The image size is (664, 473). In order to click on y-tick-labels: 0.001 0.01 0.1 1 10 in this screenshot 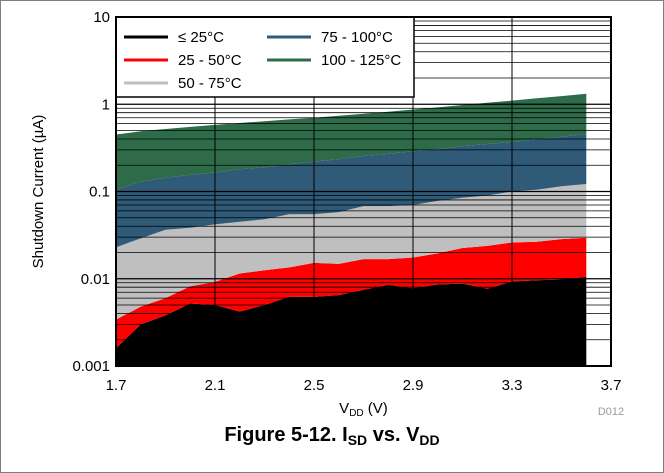, I will do `click(91, 192)`.